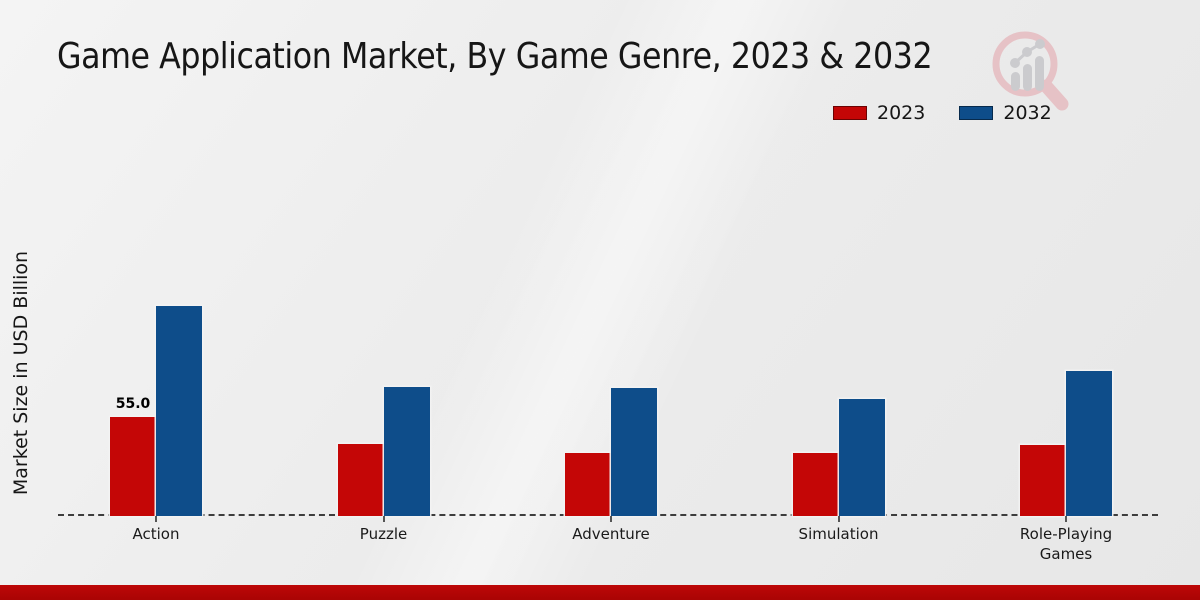 This screenshot has height=600, width=1200. Describe the element at coordinates (838, 534) in the screenshot. I see `x-axis-category-label: Simulation` at that location.